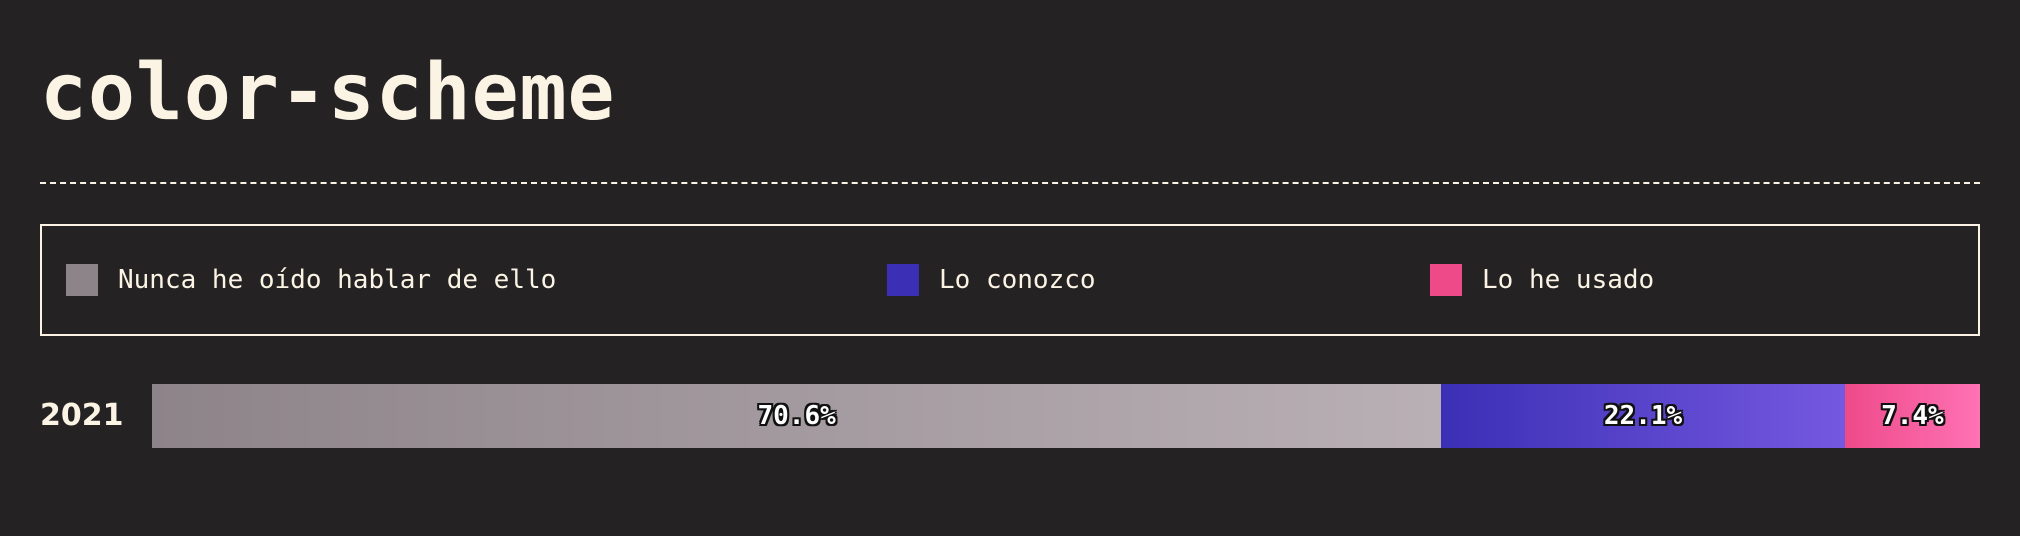  Describe the element at coordinates (1010, 183) in the screenshot. I see `dashed-divider` at that location.